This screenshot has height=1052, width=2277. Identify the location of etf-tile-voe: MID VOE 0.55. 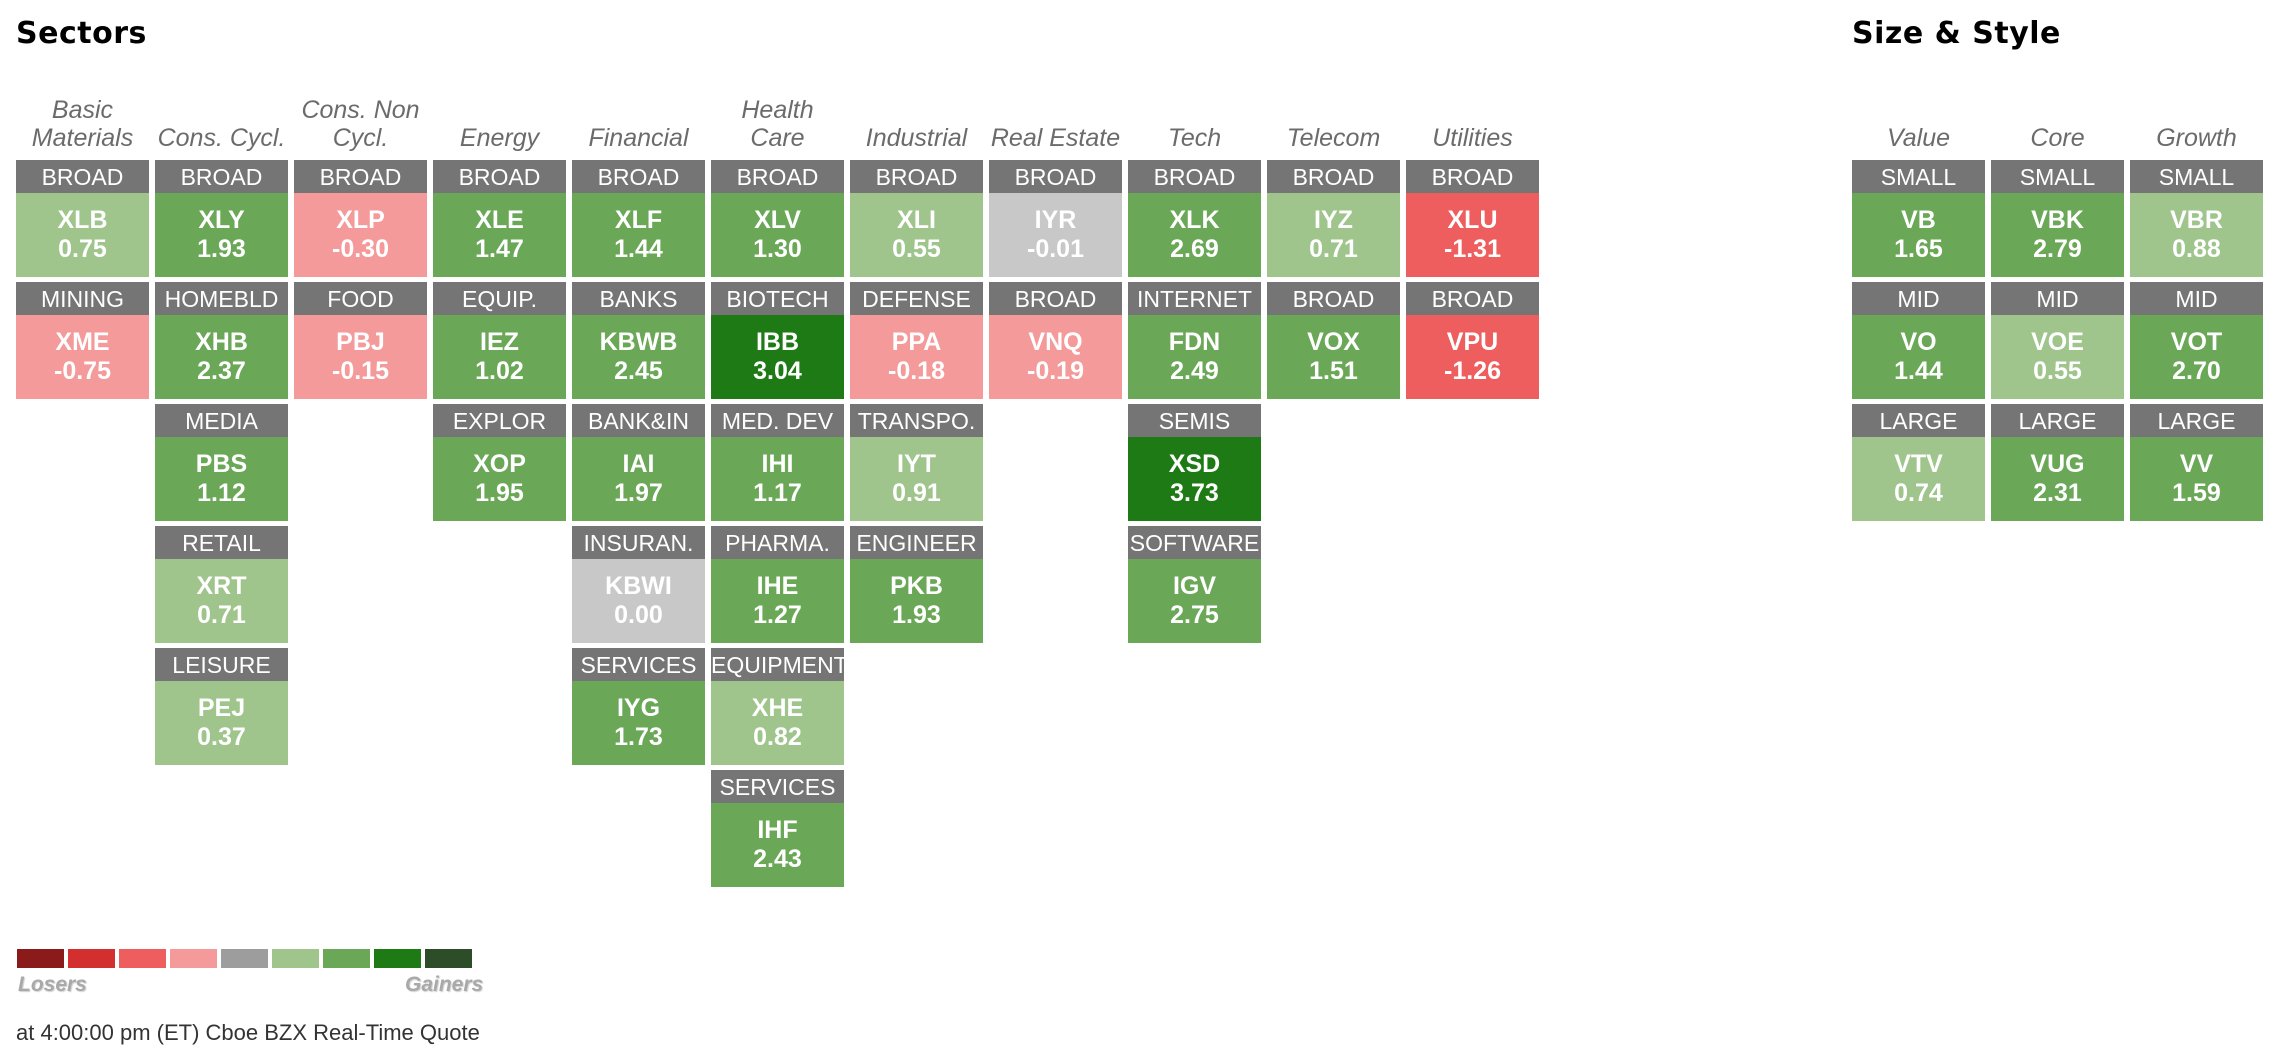
(2057, 341).